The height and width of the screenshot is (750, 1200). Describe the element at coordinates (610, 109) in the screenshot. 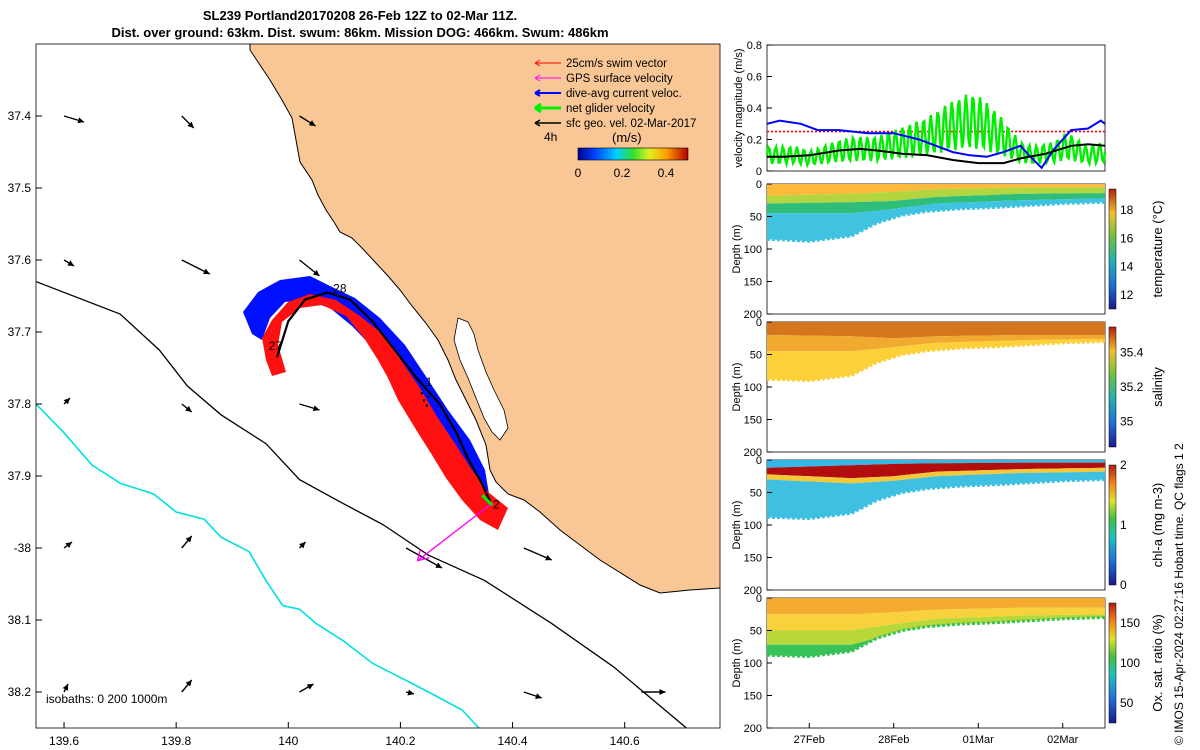

I see `legend-net-label: net glider velocity` at that location.